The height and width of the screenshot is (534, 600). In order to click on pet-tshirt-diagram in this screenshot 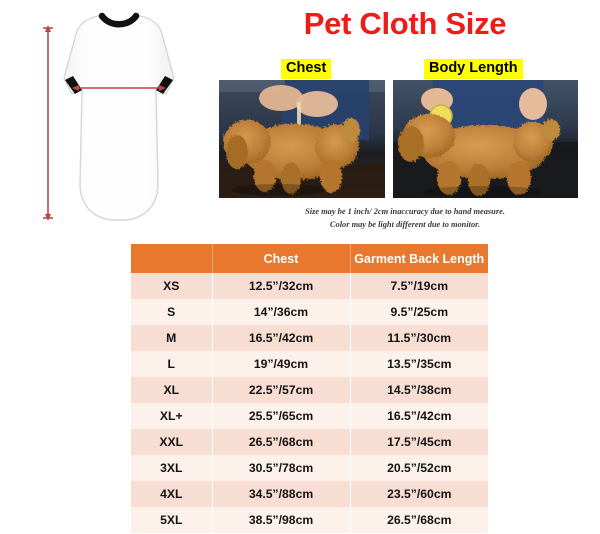, I will do `click(118, 120)`.